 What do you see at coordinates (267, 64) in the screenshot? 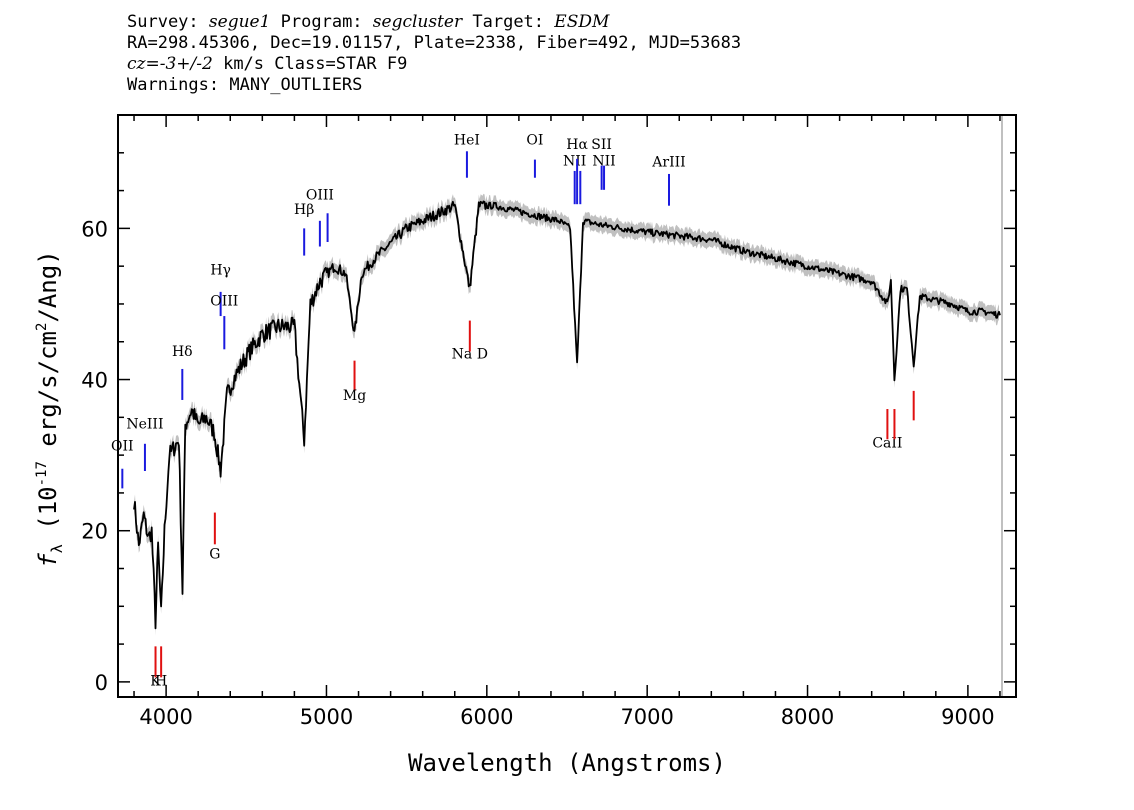
I see `header-line-redshift: cz=-3+/-2 km/s Class=STAR F9` at bounding box center [267, 64].